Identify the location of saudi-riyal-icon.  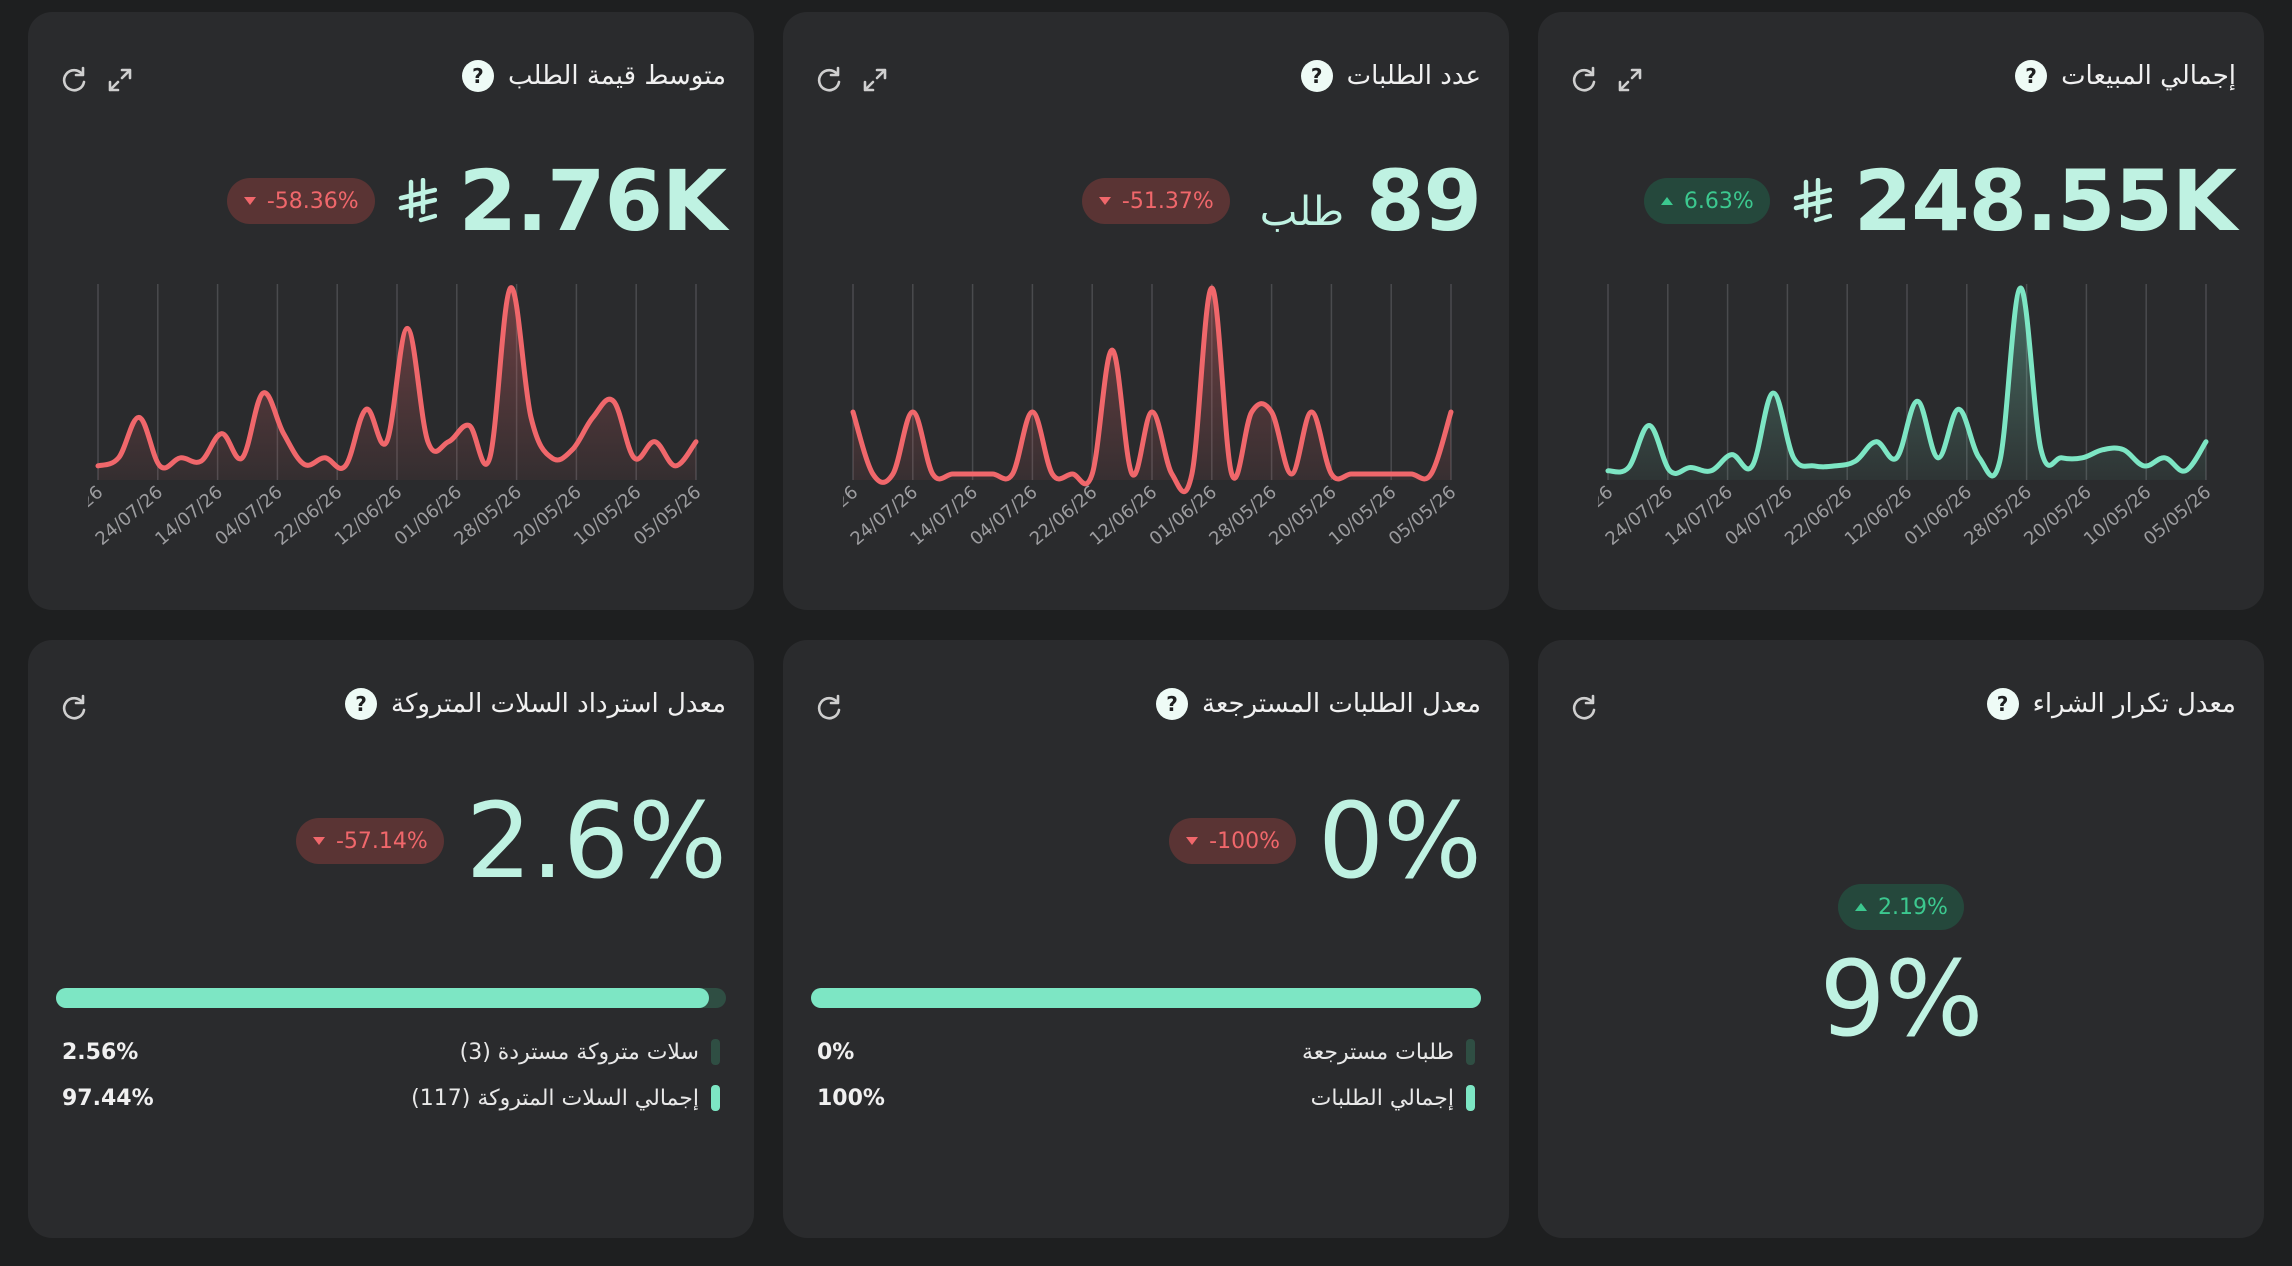
(417, 200).